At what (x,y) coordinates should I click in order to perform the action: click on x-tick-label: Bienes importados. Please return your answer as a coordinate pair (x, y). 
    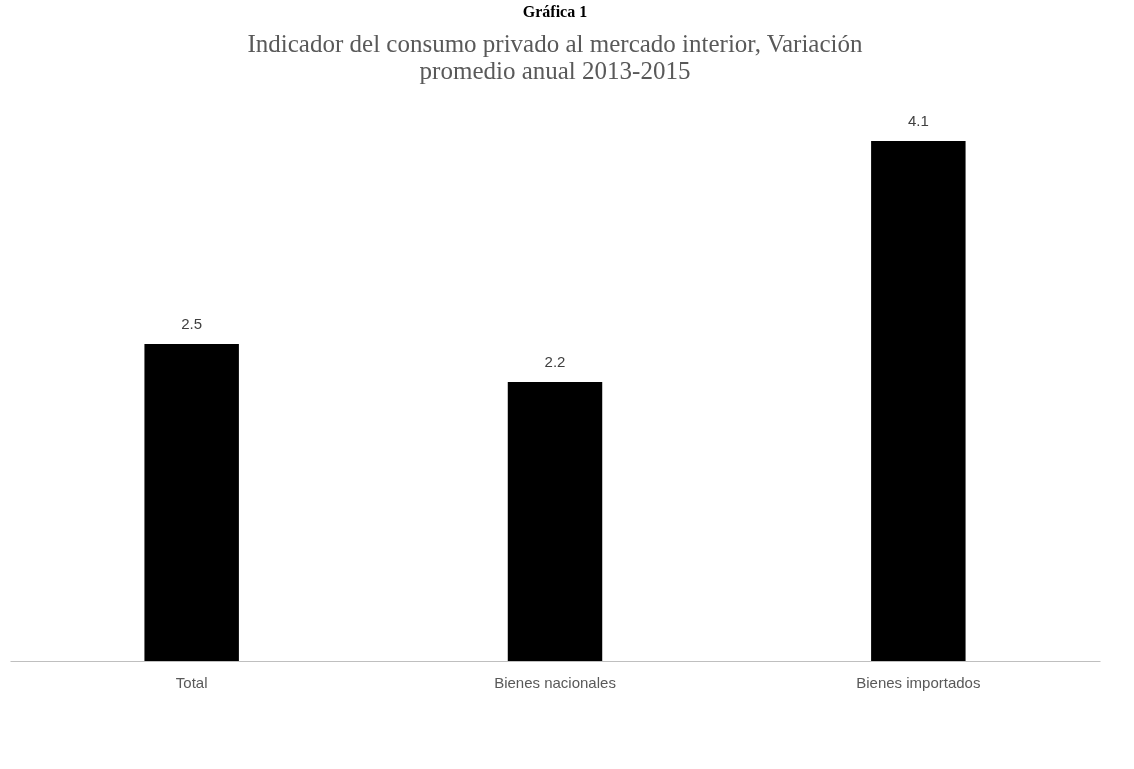
    Looking at the image, I should click on (918, 682).